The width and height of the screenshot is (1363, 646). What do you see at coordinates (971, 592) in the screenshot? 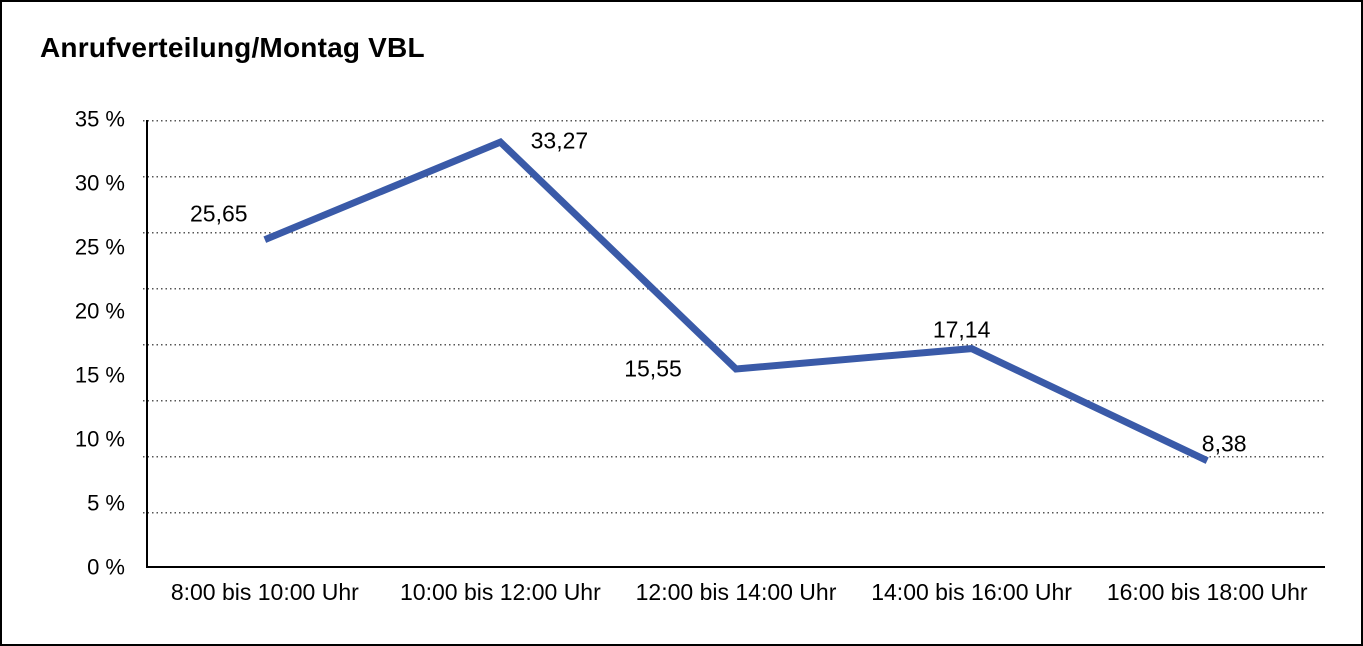
I see `x-axis-category-label: 14:00 bis 16:00 Uhr` at bounding box center [971, 592].